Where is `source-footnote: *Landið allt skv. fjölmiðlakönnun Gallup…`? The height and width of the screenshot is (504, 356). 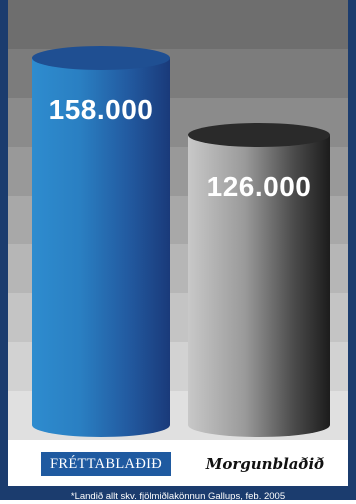 source-footnote: *Landið allt skv. fjölmiðlakönnun Gallup… is located at coordinates (178, 496).